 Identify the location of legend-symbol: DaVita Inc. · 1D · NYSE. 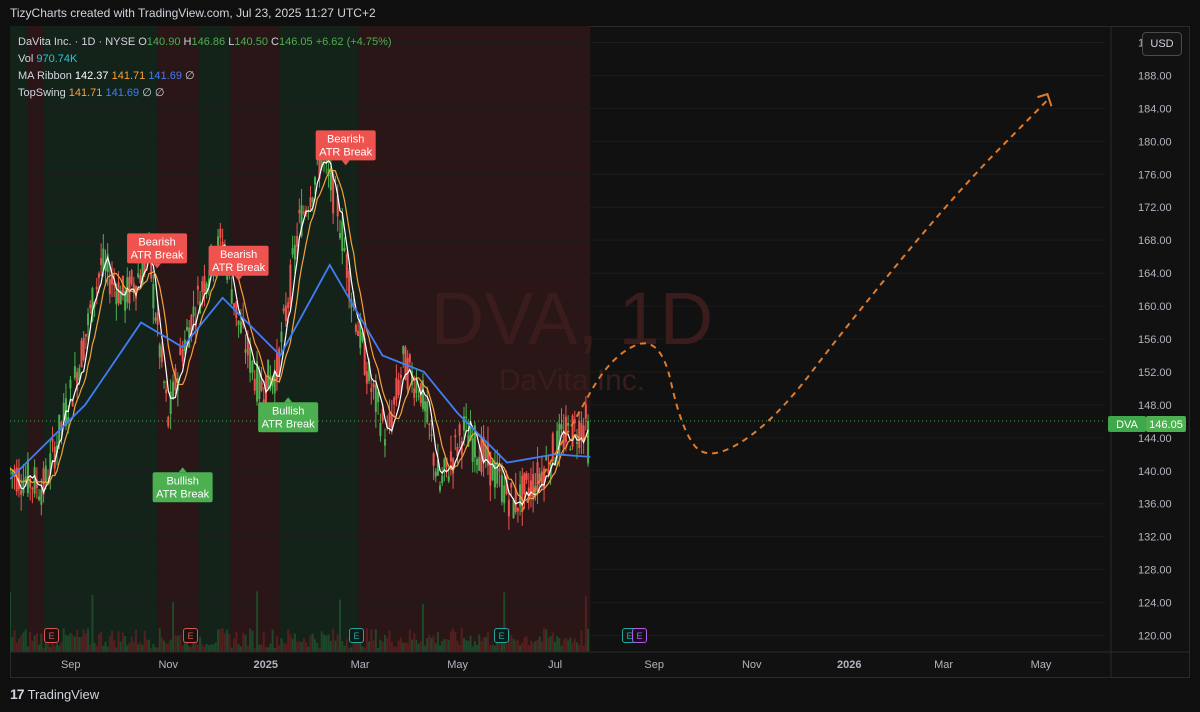
(77, 42).